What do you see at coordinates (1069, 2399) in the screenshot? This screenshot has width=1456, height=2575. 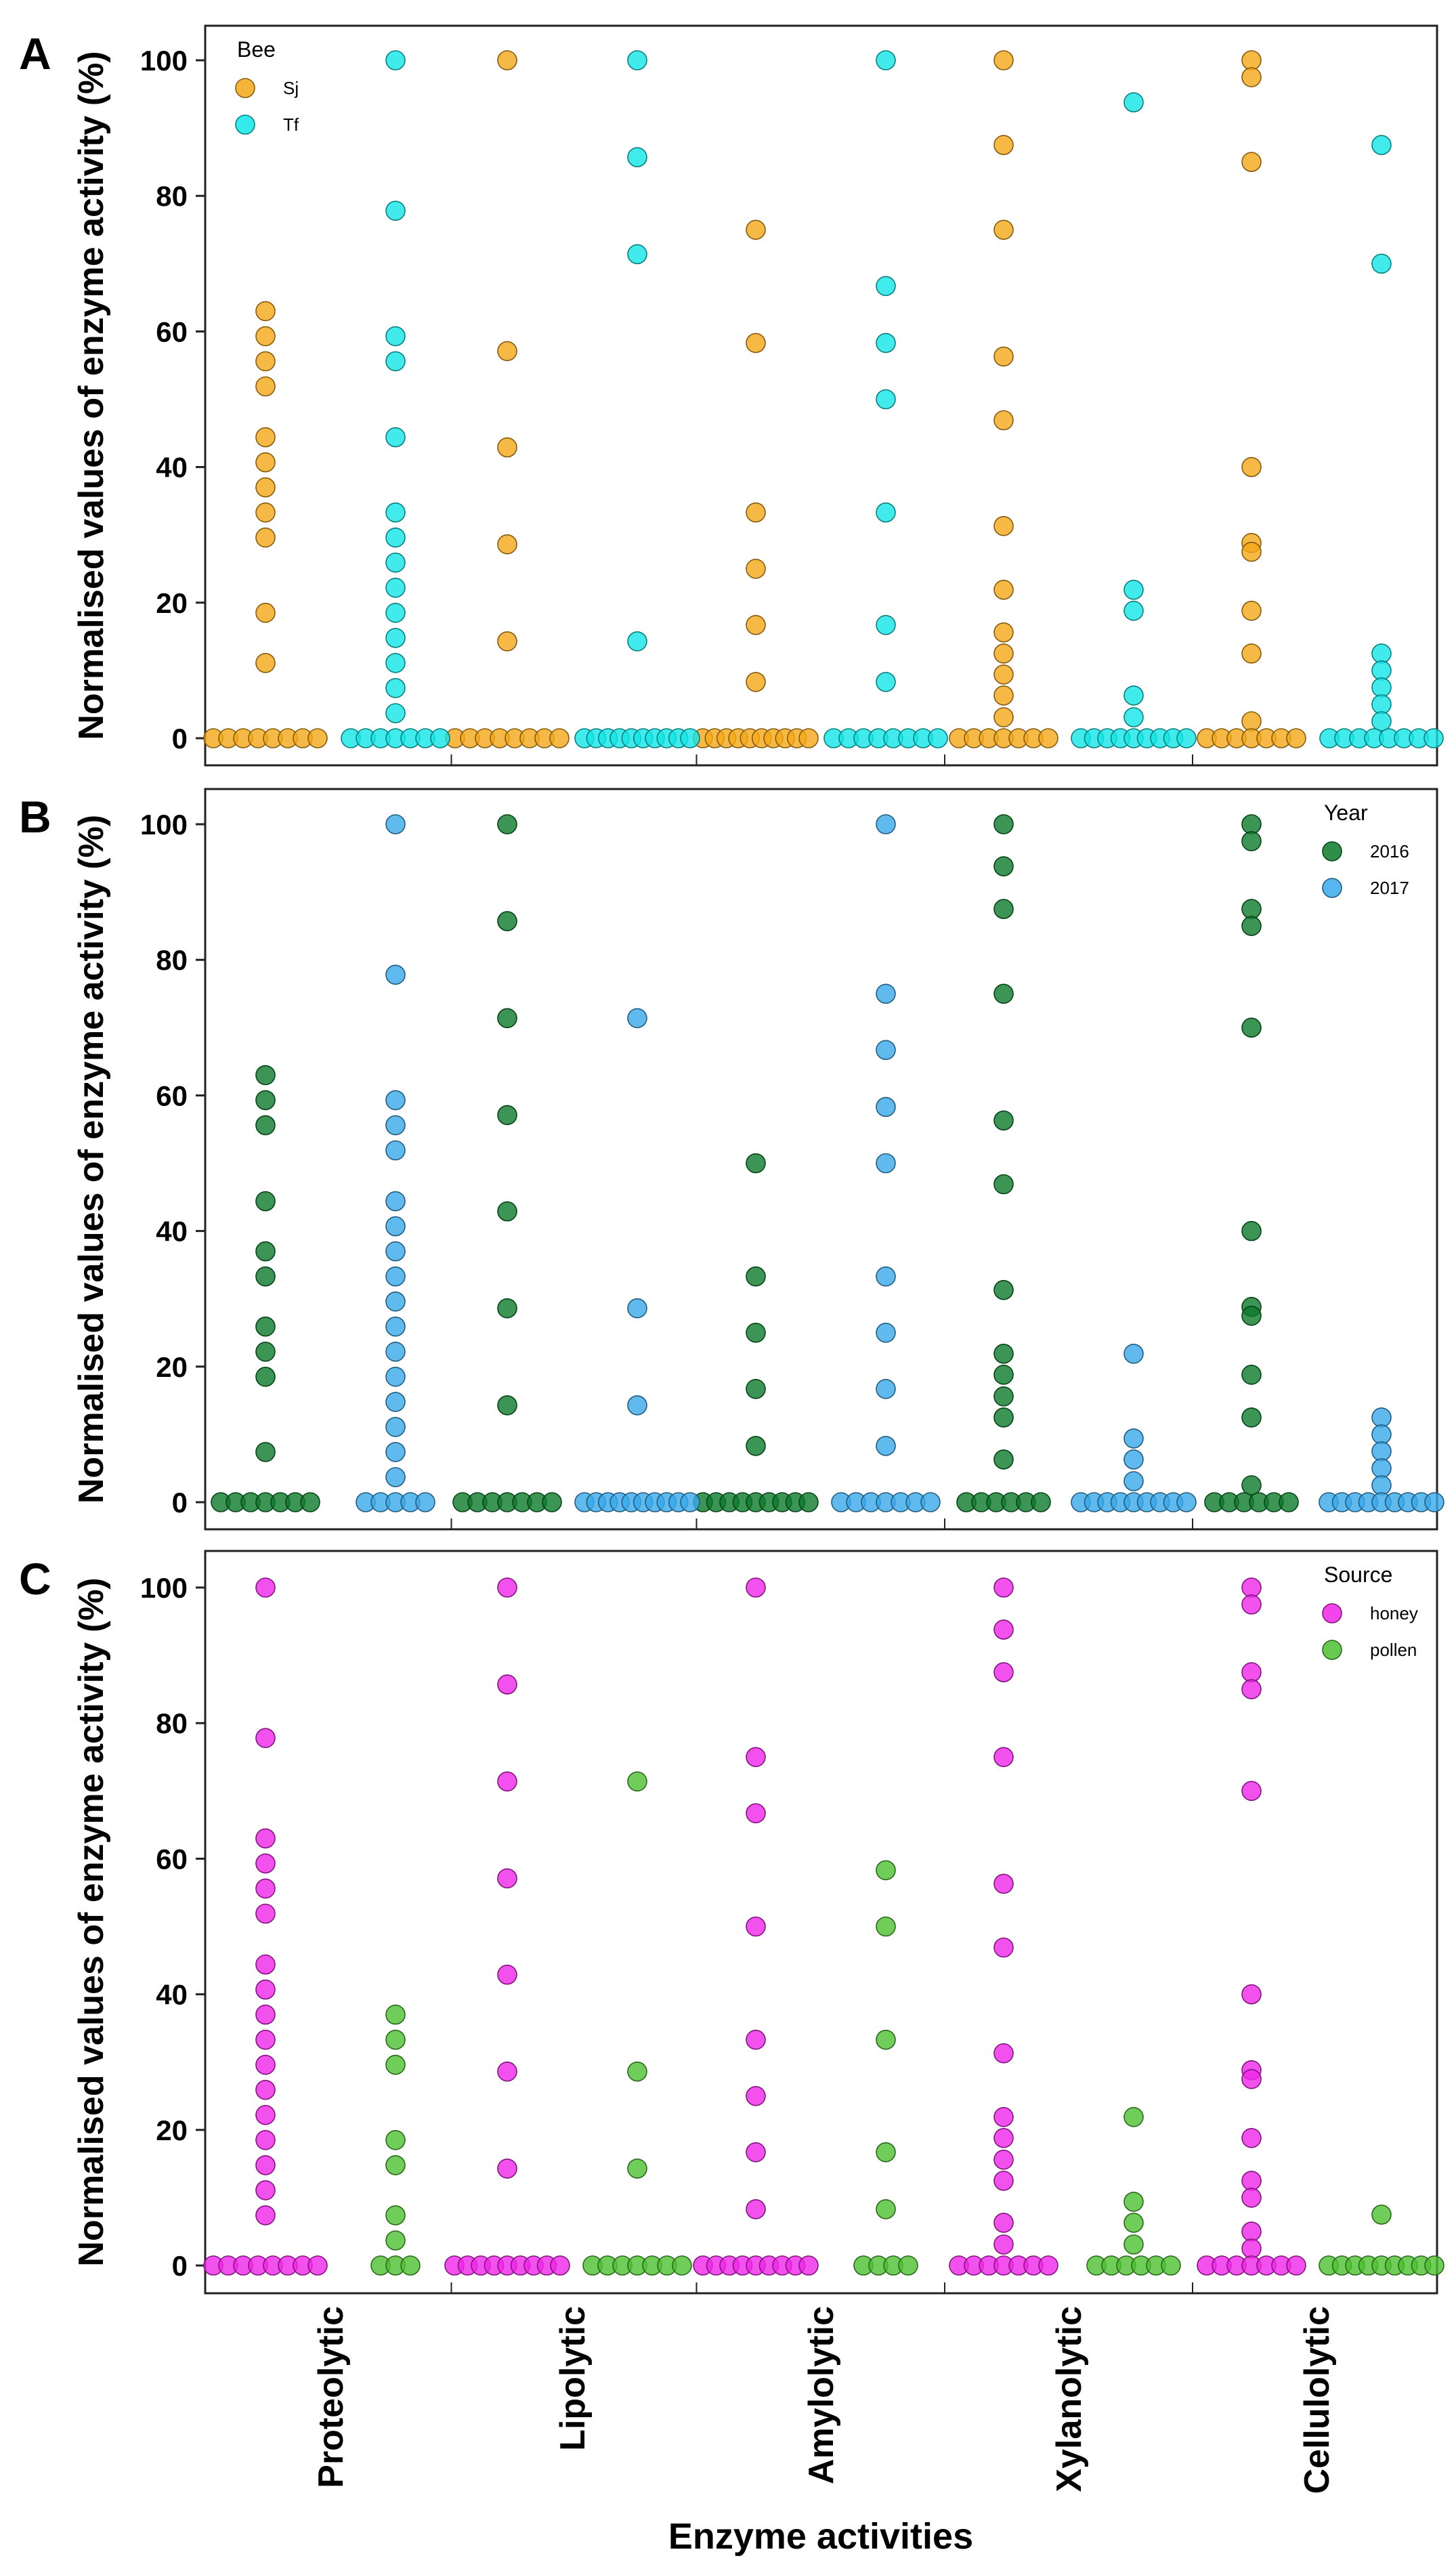 I see `category-label-xylanolytic: Xylanolytic` at bounding box center [1069, 2399].